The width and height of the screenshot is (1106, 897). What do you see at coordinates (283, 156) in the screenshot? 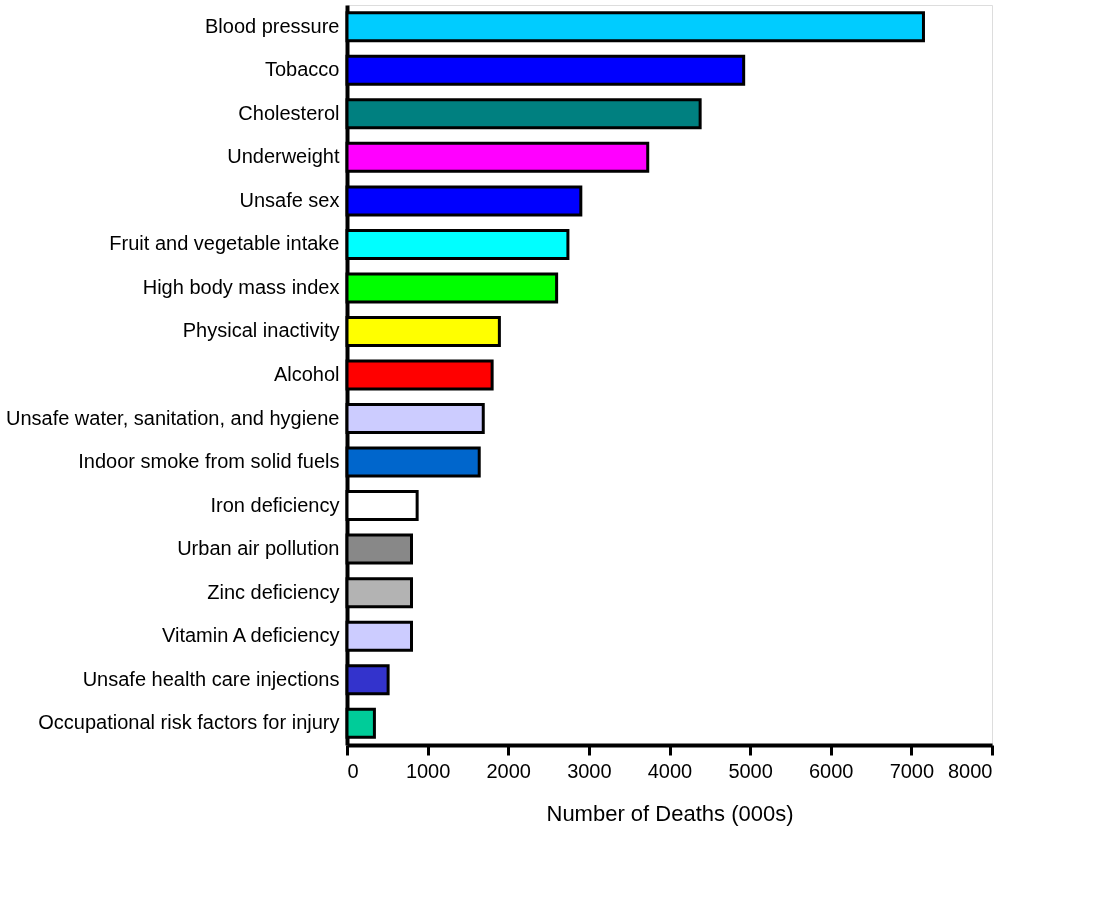
I see `y-tick-label: Underweight` at bounding box center [283, 156].